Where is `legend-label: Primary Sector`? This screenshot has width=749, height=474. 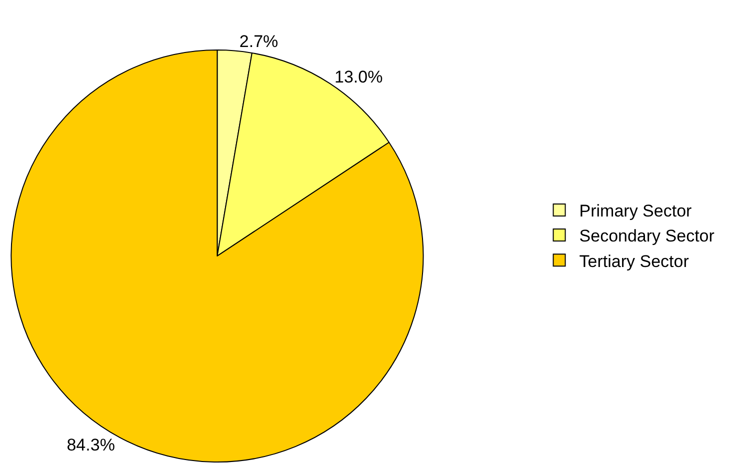 legend-label: Primary Sector is located at coordinates (635, 211).